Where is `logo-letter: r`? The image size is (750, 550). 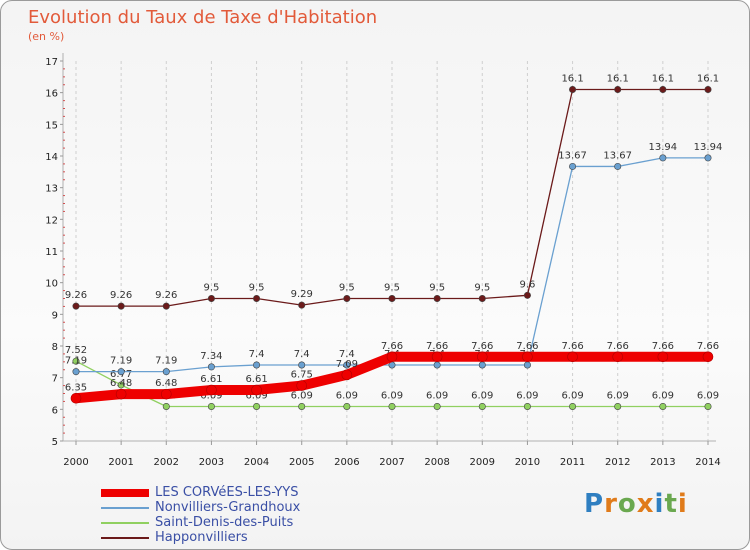
logo-letter: r is located at coordinates (611, 504).